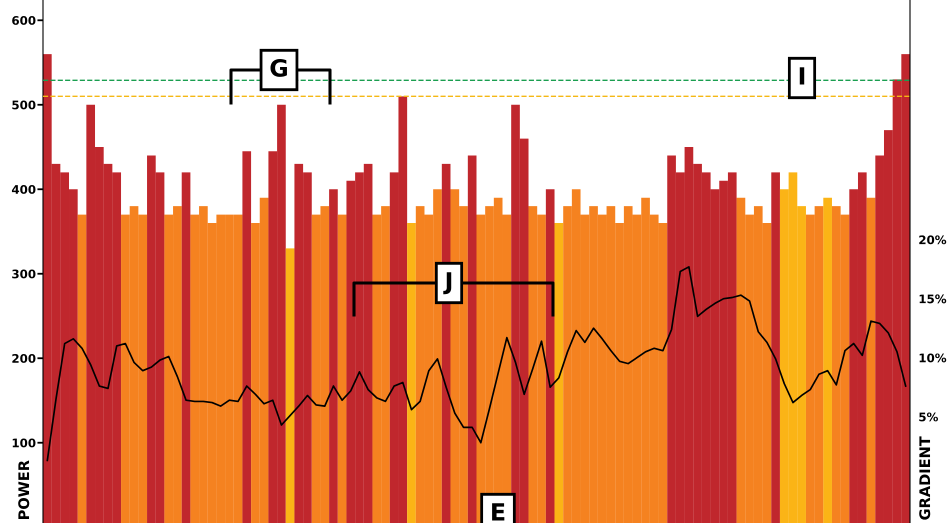  What do you see at coordinates (278, 67) in the screenshot?
I see `annotation: G` at bounding box center [278, 67].